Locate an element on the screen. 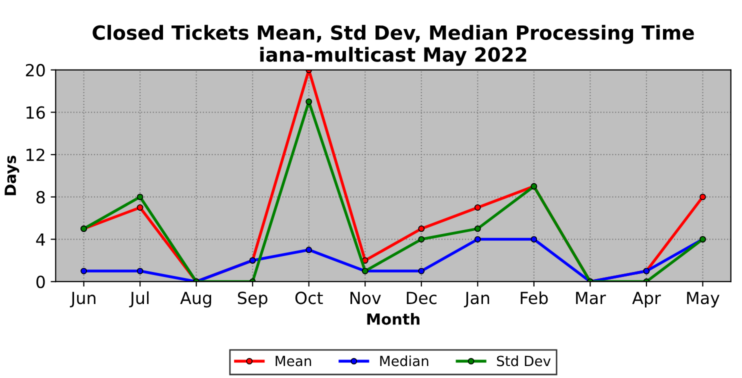 The image size is (742, 378). y-axis-title: Days is located at coordinates (12, 176).